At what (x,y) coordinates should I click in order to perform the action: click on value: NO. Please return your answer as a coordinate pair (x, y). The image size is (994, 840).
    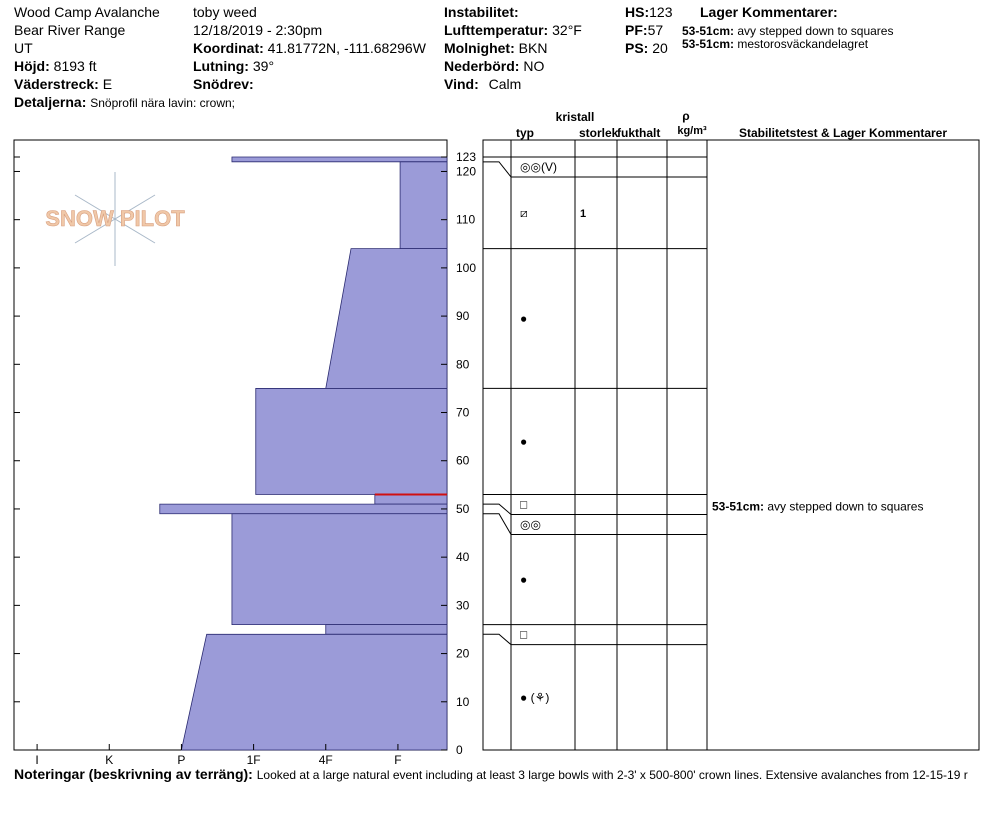
    Looking at the image, I should click on (533, 66).